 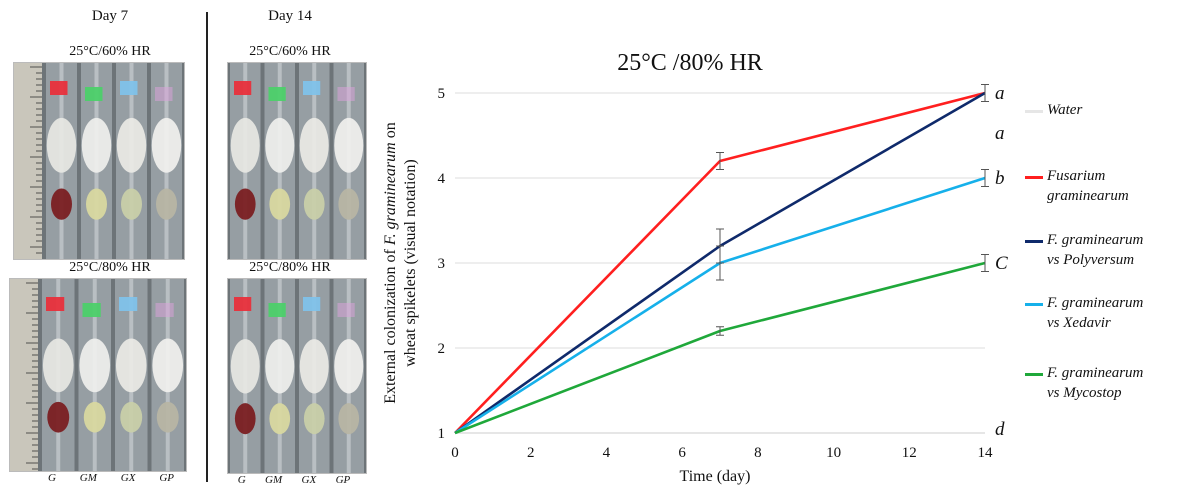 What do you see at coordinates (455, 453) in the screenshot?
I see `x-tick-label: 0` at bounding box center [455, 453].